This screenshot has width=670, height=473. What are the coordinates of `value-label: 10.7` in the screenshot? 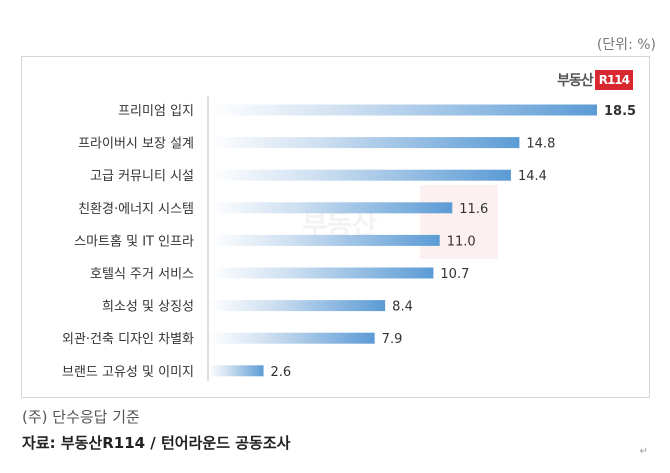 It's located at (454, 274).